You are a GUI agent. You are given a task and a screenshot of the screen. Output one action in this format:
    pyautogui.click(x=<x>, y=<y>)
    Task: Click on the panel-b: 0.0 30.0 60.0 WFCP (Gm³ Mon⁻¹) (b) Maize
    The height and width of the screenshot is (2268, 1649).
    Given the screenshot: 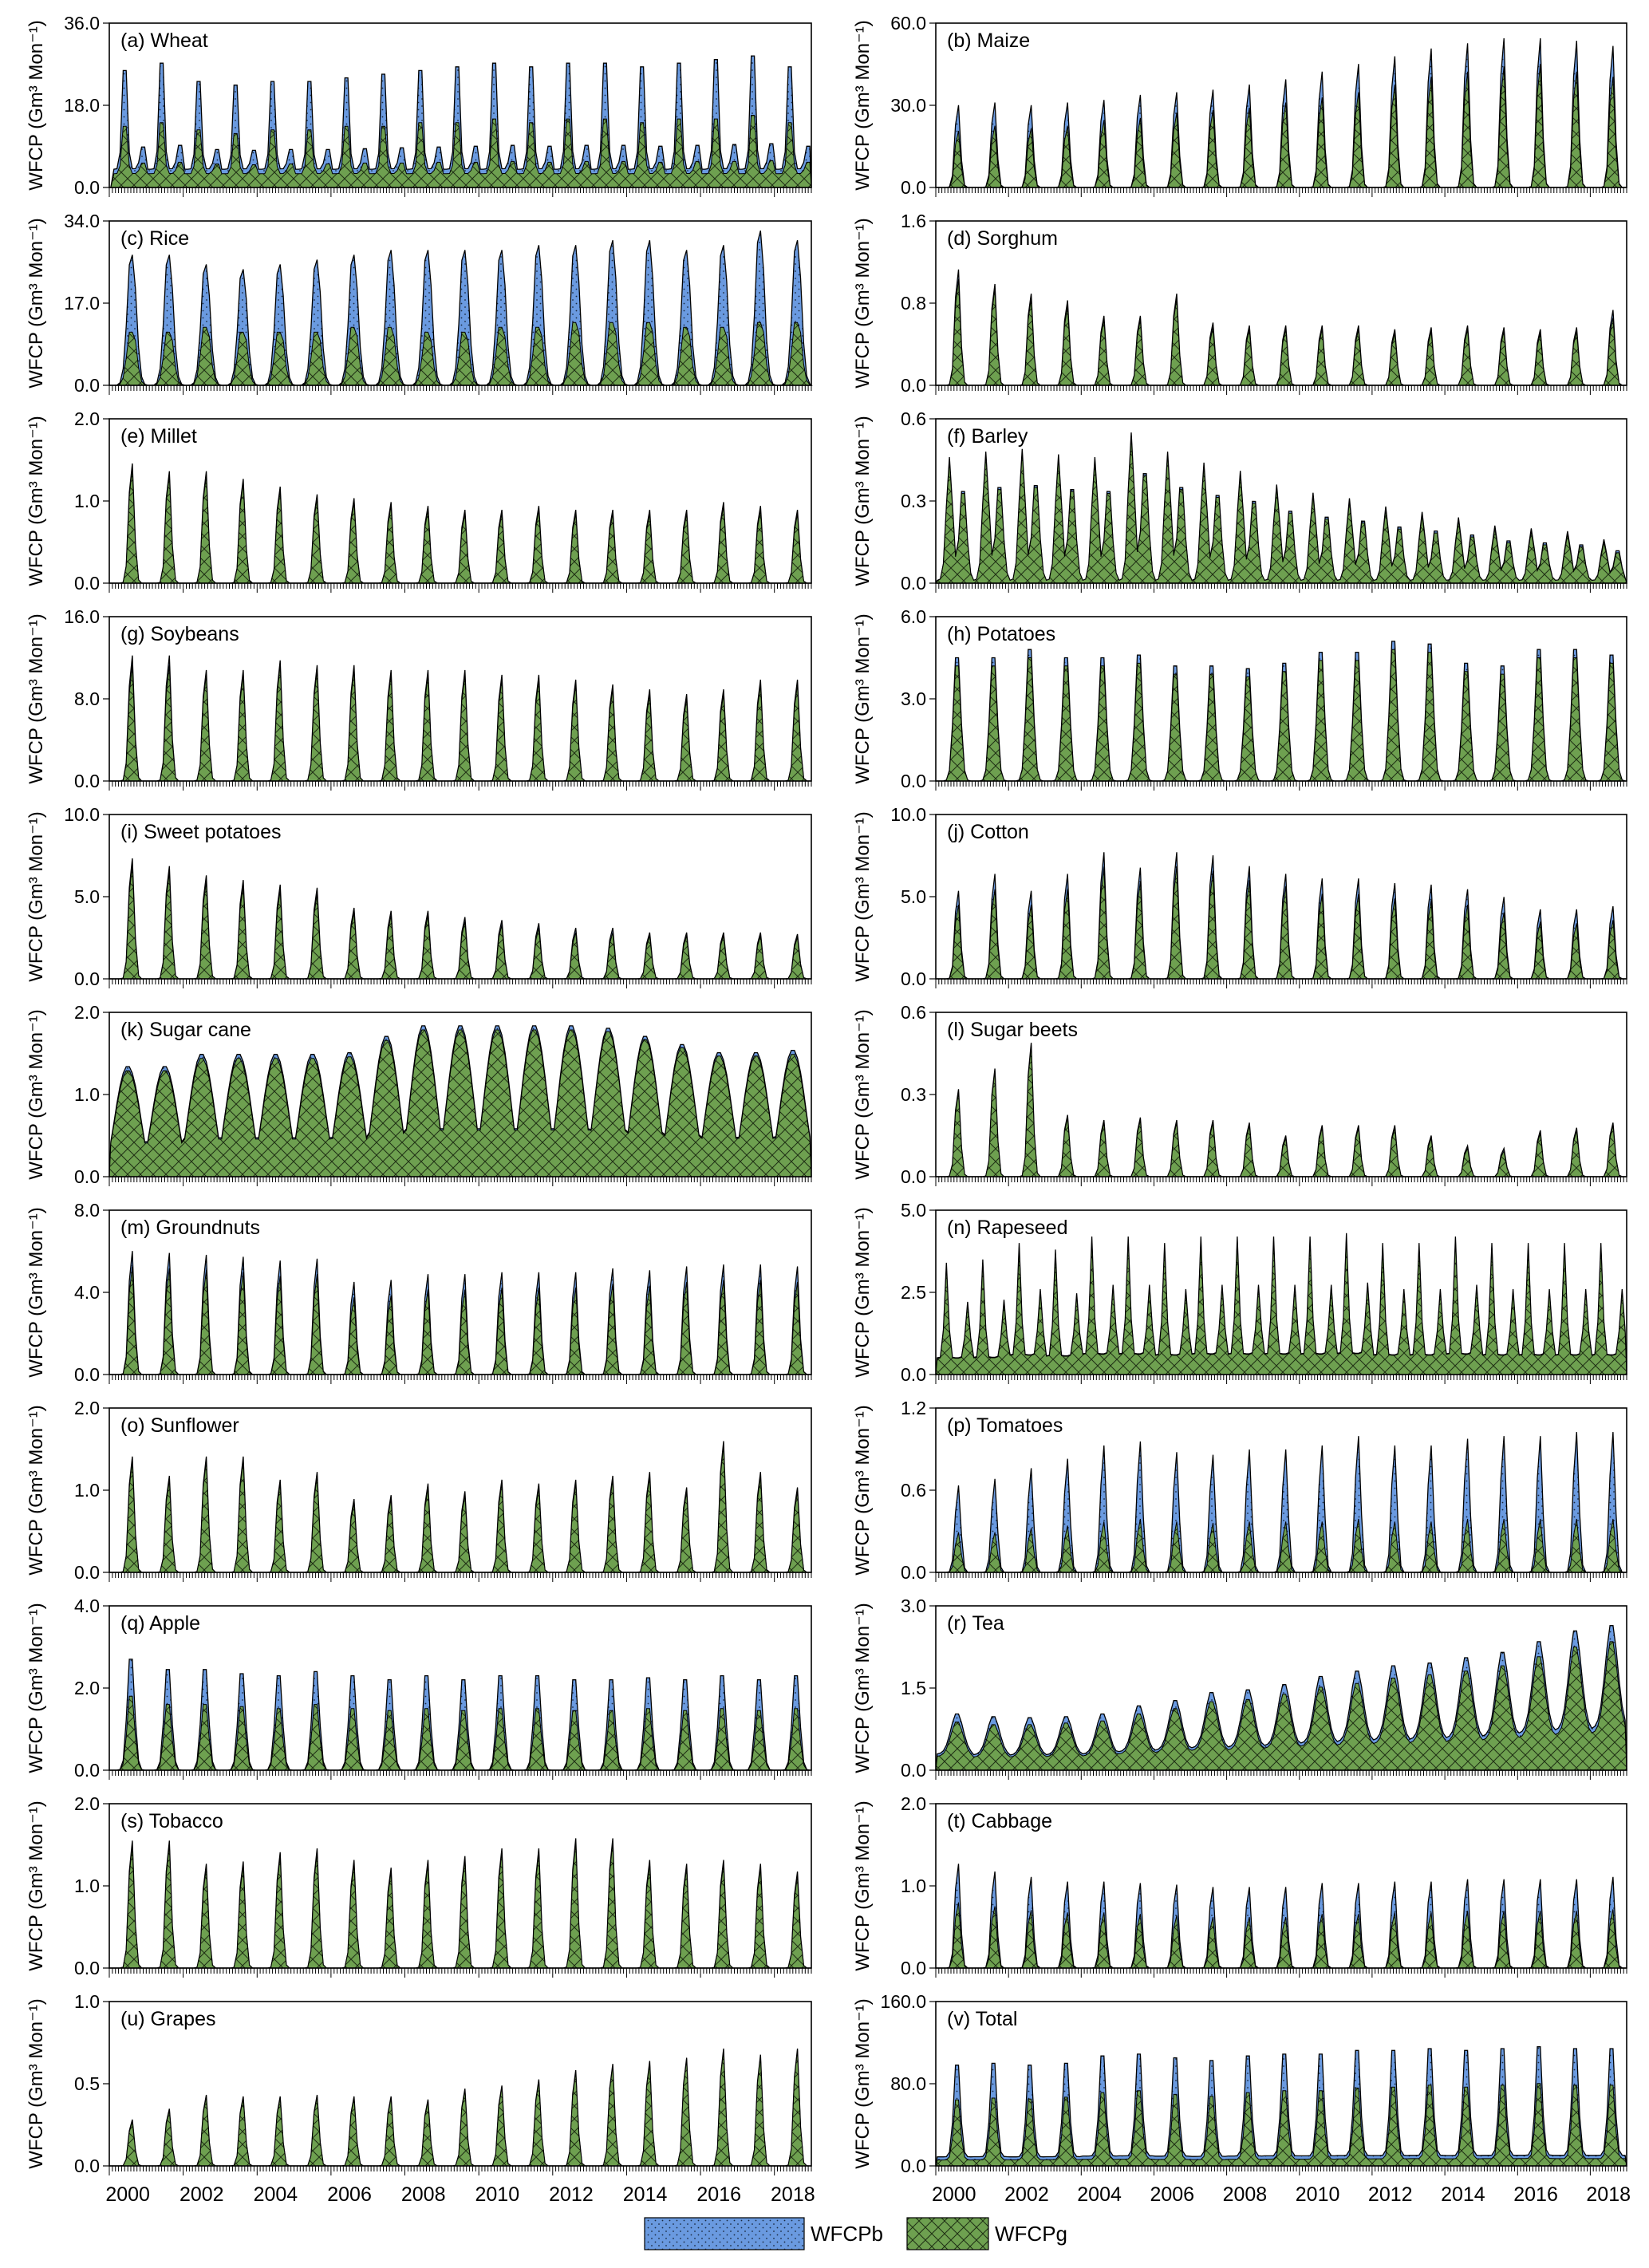 What is the action you would take?
    pyautogui.click(x=1239, y=105)
    